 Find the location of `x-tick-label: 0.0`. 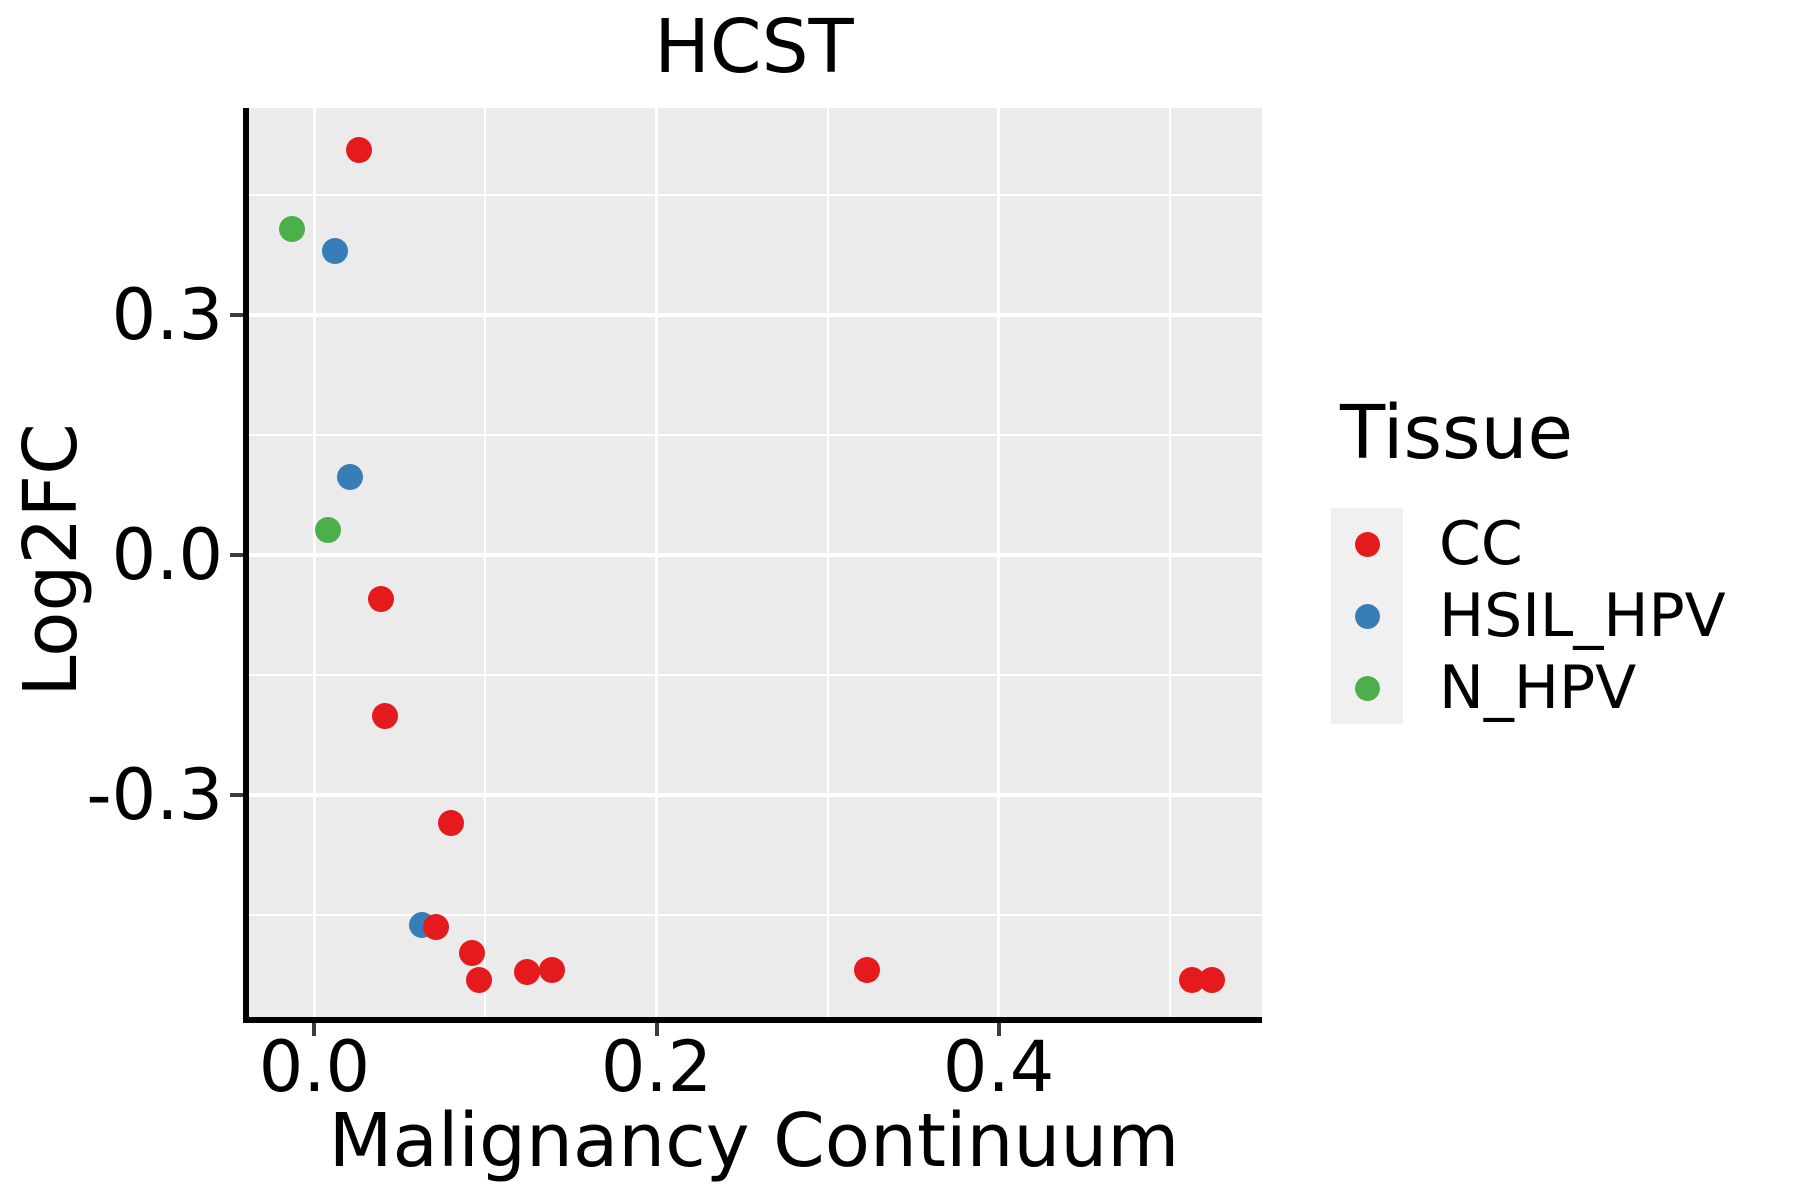

x-tick-label: 0.0 is located at coordinates (314, 1067).